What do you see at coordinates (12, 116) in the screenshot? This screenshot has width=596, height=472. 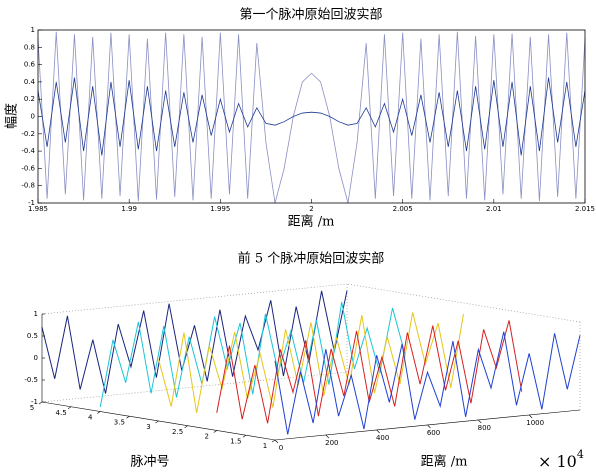 I see `top-y-label: 幅度` at bounding box center [12, 116].